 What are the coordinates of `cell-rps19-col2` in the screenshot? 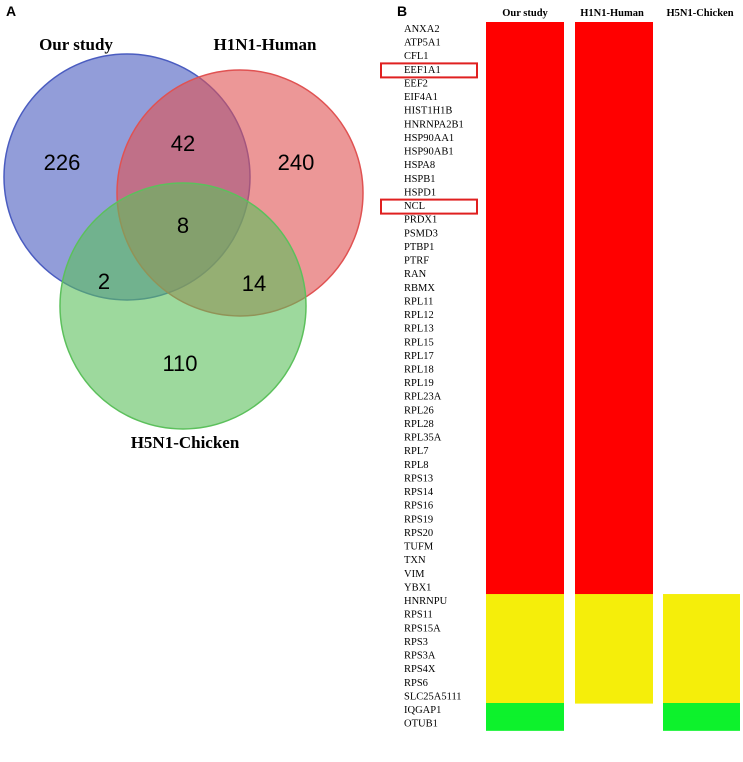 It's located at (614, 519).